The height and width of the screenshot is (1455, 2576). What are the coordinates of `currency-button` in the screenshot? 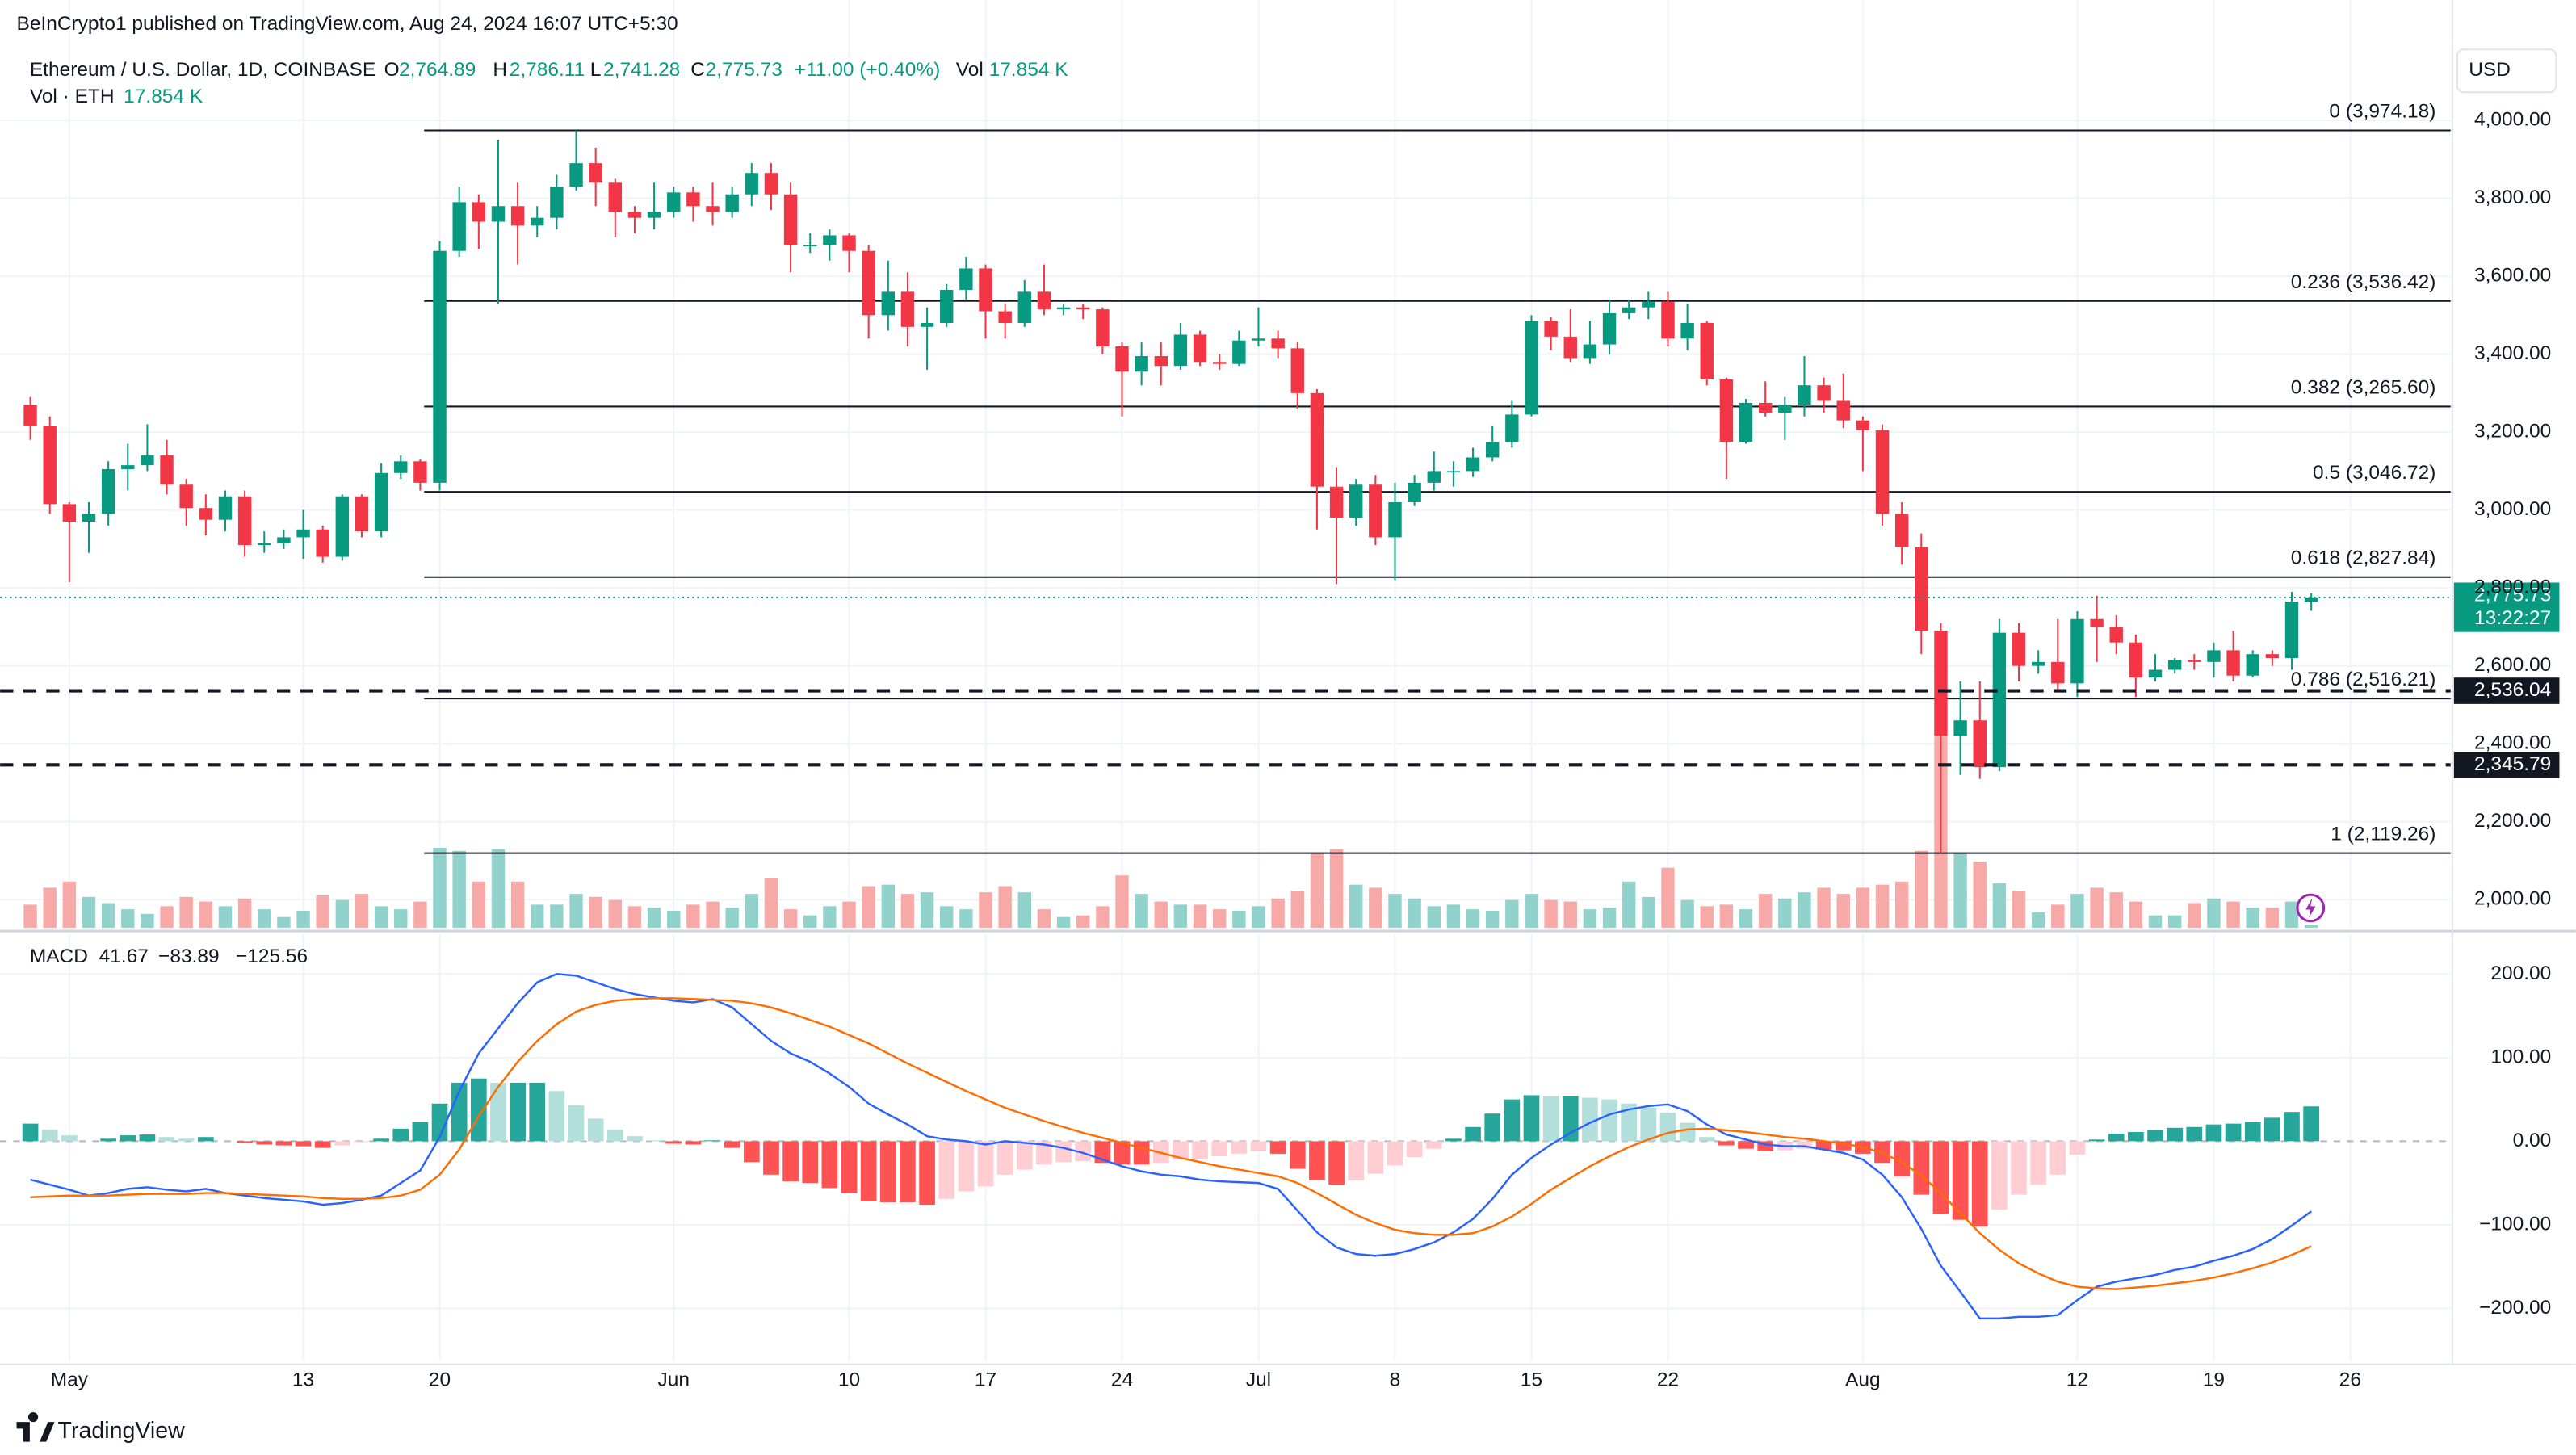 It's located at (2506, 71).